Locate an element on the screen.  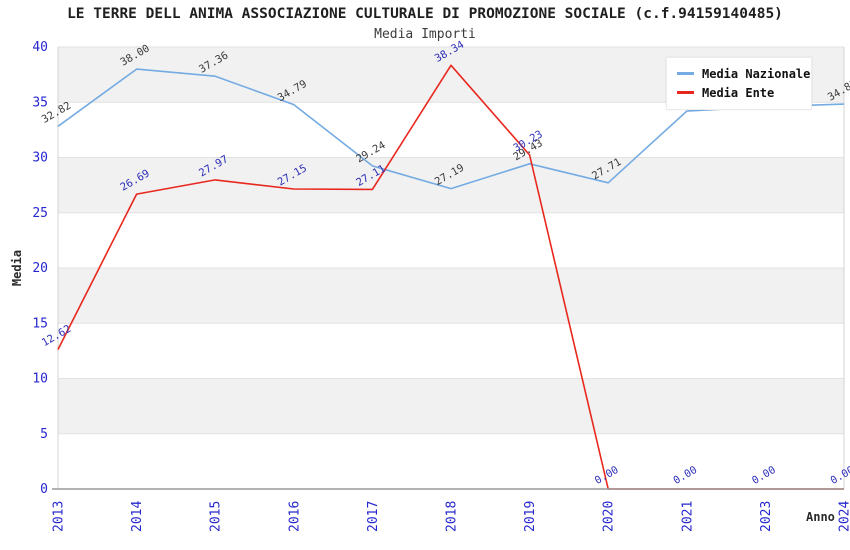
legend-item-media-nazionale: Media Nazionale is located at coordinates (743, 73).